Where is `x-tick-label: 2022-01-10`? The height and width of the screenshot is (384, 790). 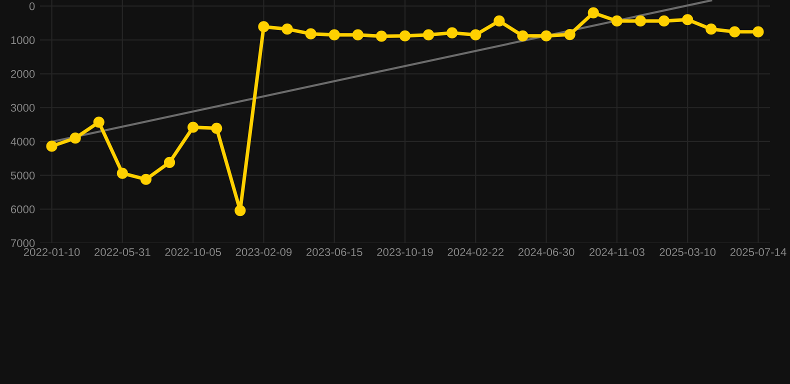
x-tick-label: 2022-01-10 is located at coordinates (52, 252).